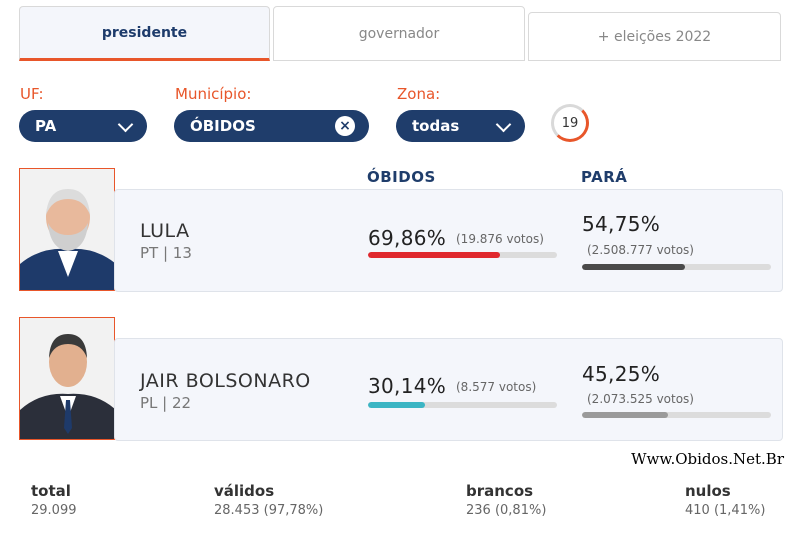  Describe the element at coordinates (725, 510) in the screenshot. I see `nulos-value: 410 (1,41%)` at that location.